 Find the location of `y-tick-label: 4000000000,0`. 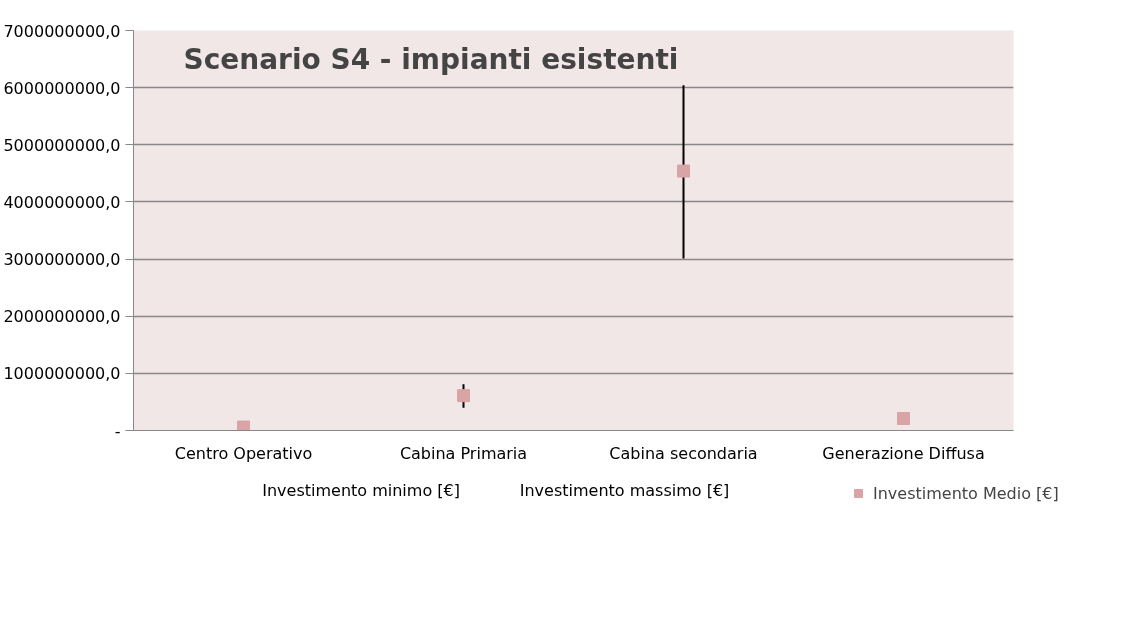

y-tick-label: 4000000000,0 is located at coordinates (62, 202).